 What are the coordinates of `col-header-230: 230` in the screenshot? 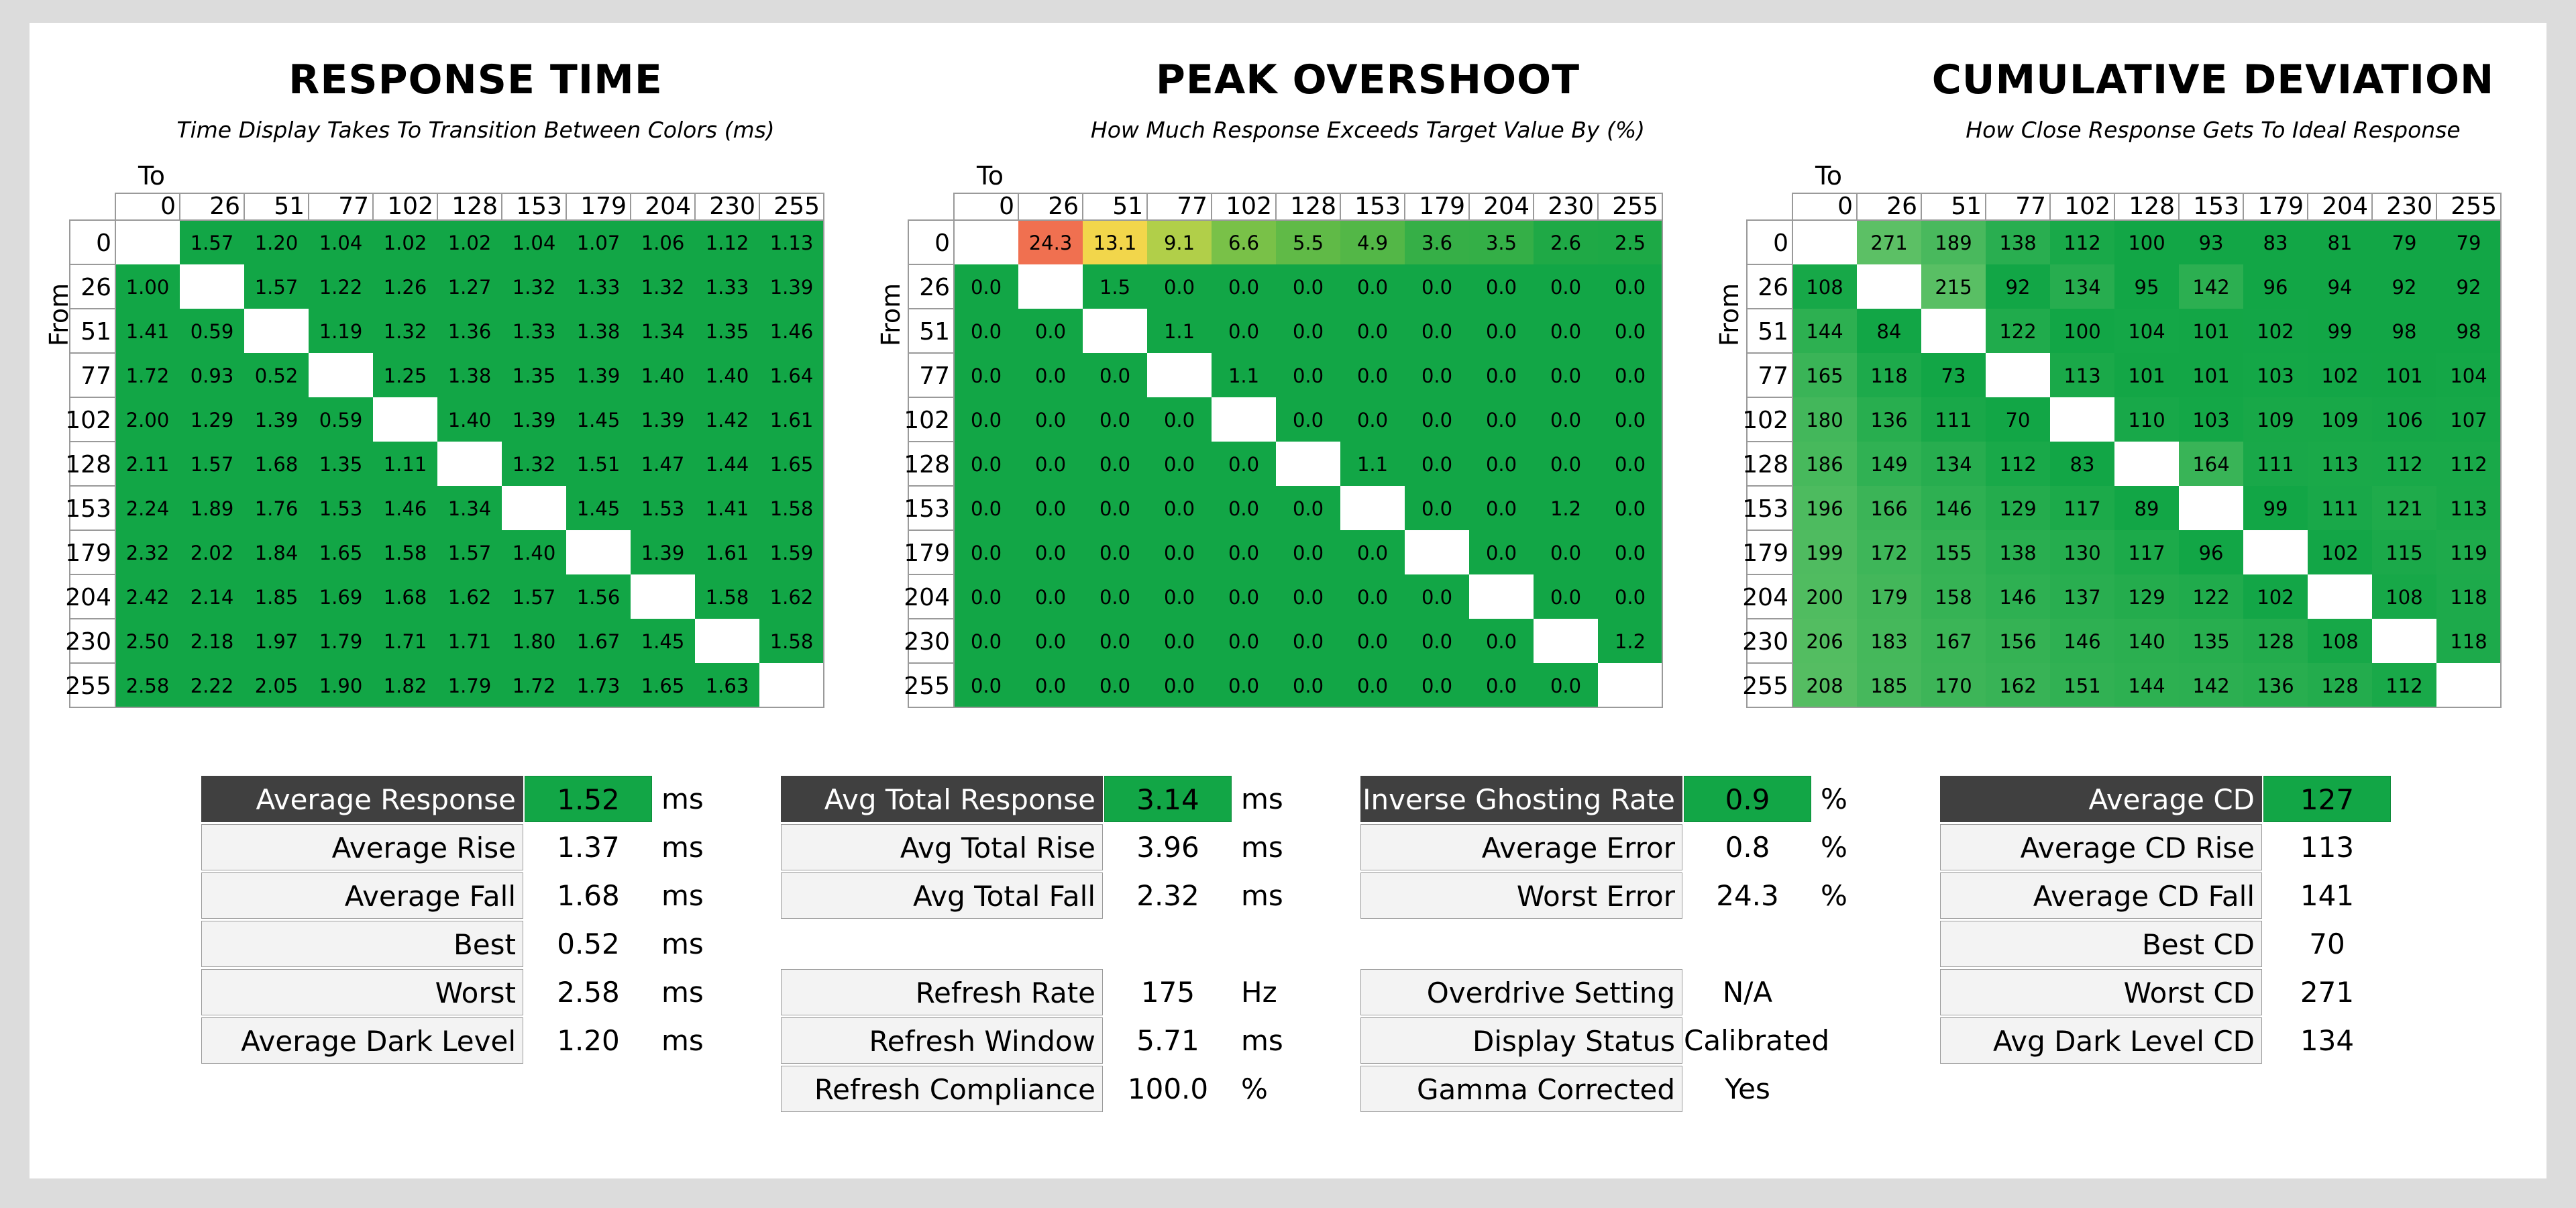 It's located at (732, 206).